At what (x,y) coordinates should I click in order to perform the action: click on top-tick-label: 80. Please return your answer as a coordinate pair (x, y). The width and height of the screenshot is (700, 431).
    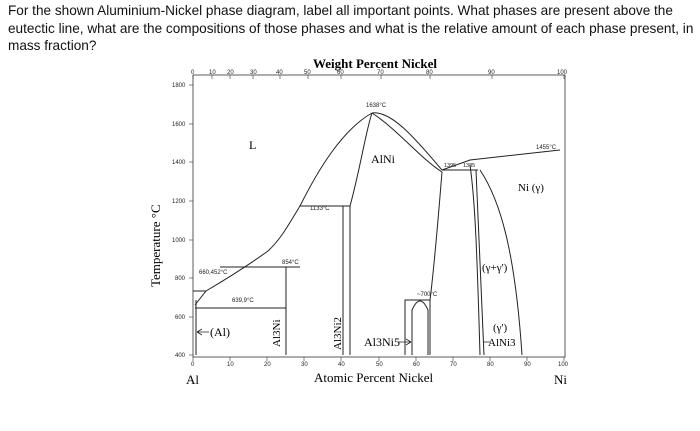
    Looking at the image, I should click on (429, 73).